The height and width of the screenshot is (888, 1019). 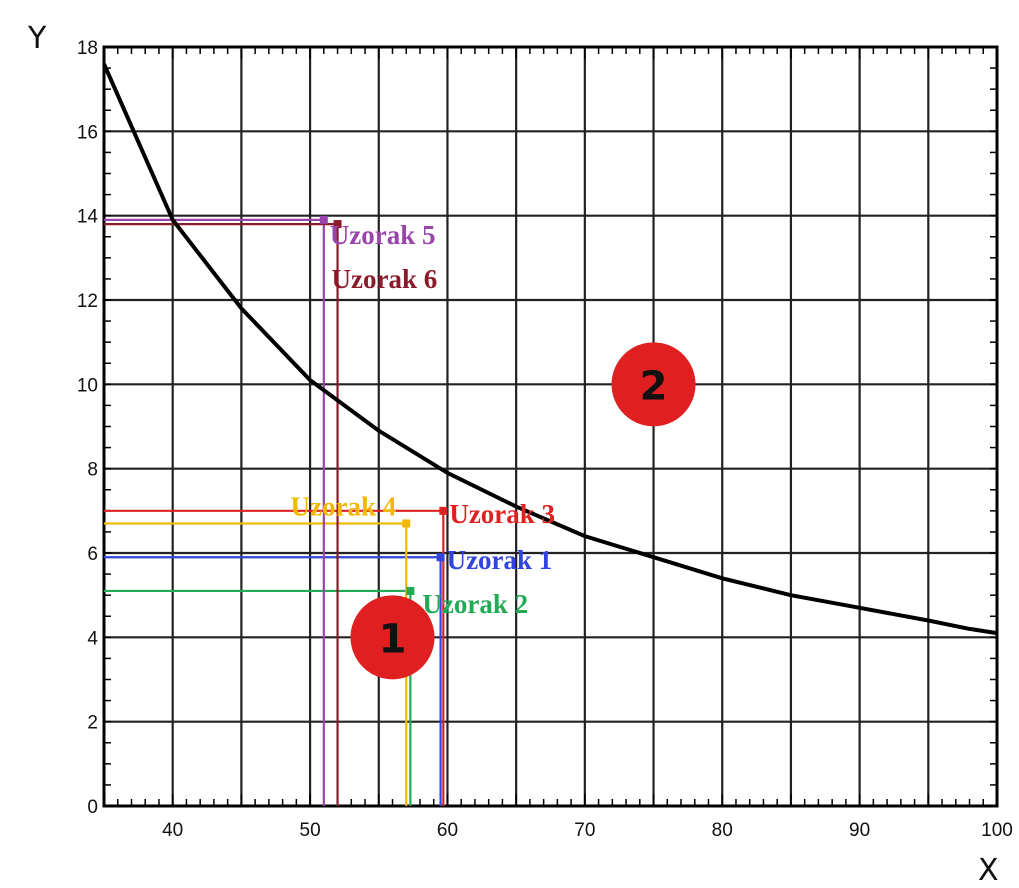 What do you see at coordinates (502, 514) in the screenshot?
I see `sample-label: Uzorak 3` at bounding box center [502, 514].